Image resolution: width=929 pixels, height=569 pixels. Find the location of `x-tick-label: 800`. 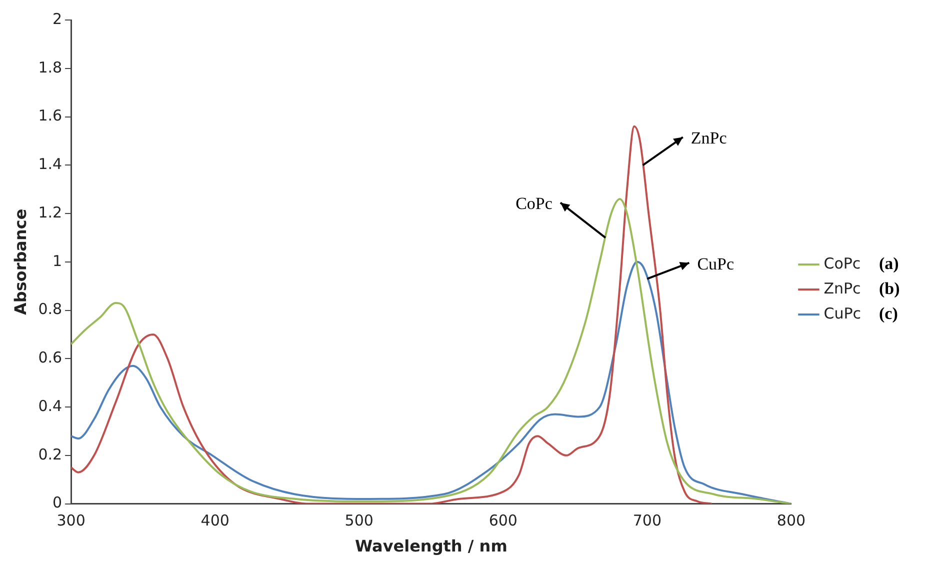

x-tick-label: 800 is located at coordinates (791, 521).